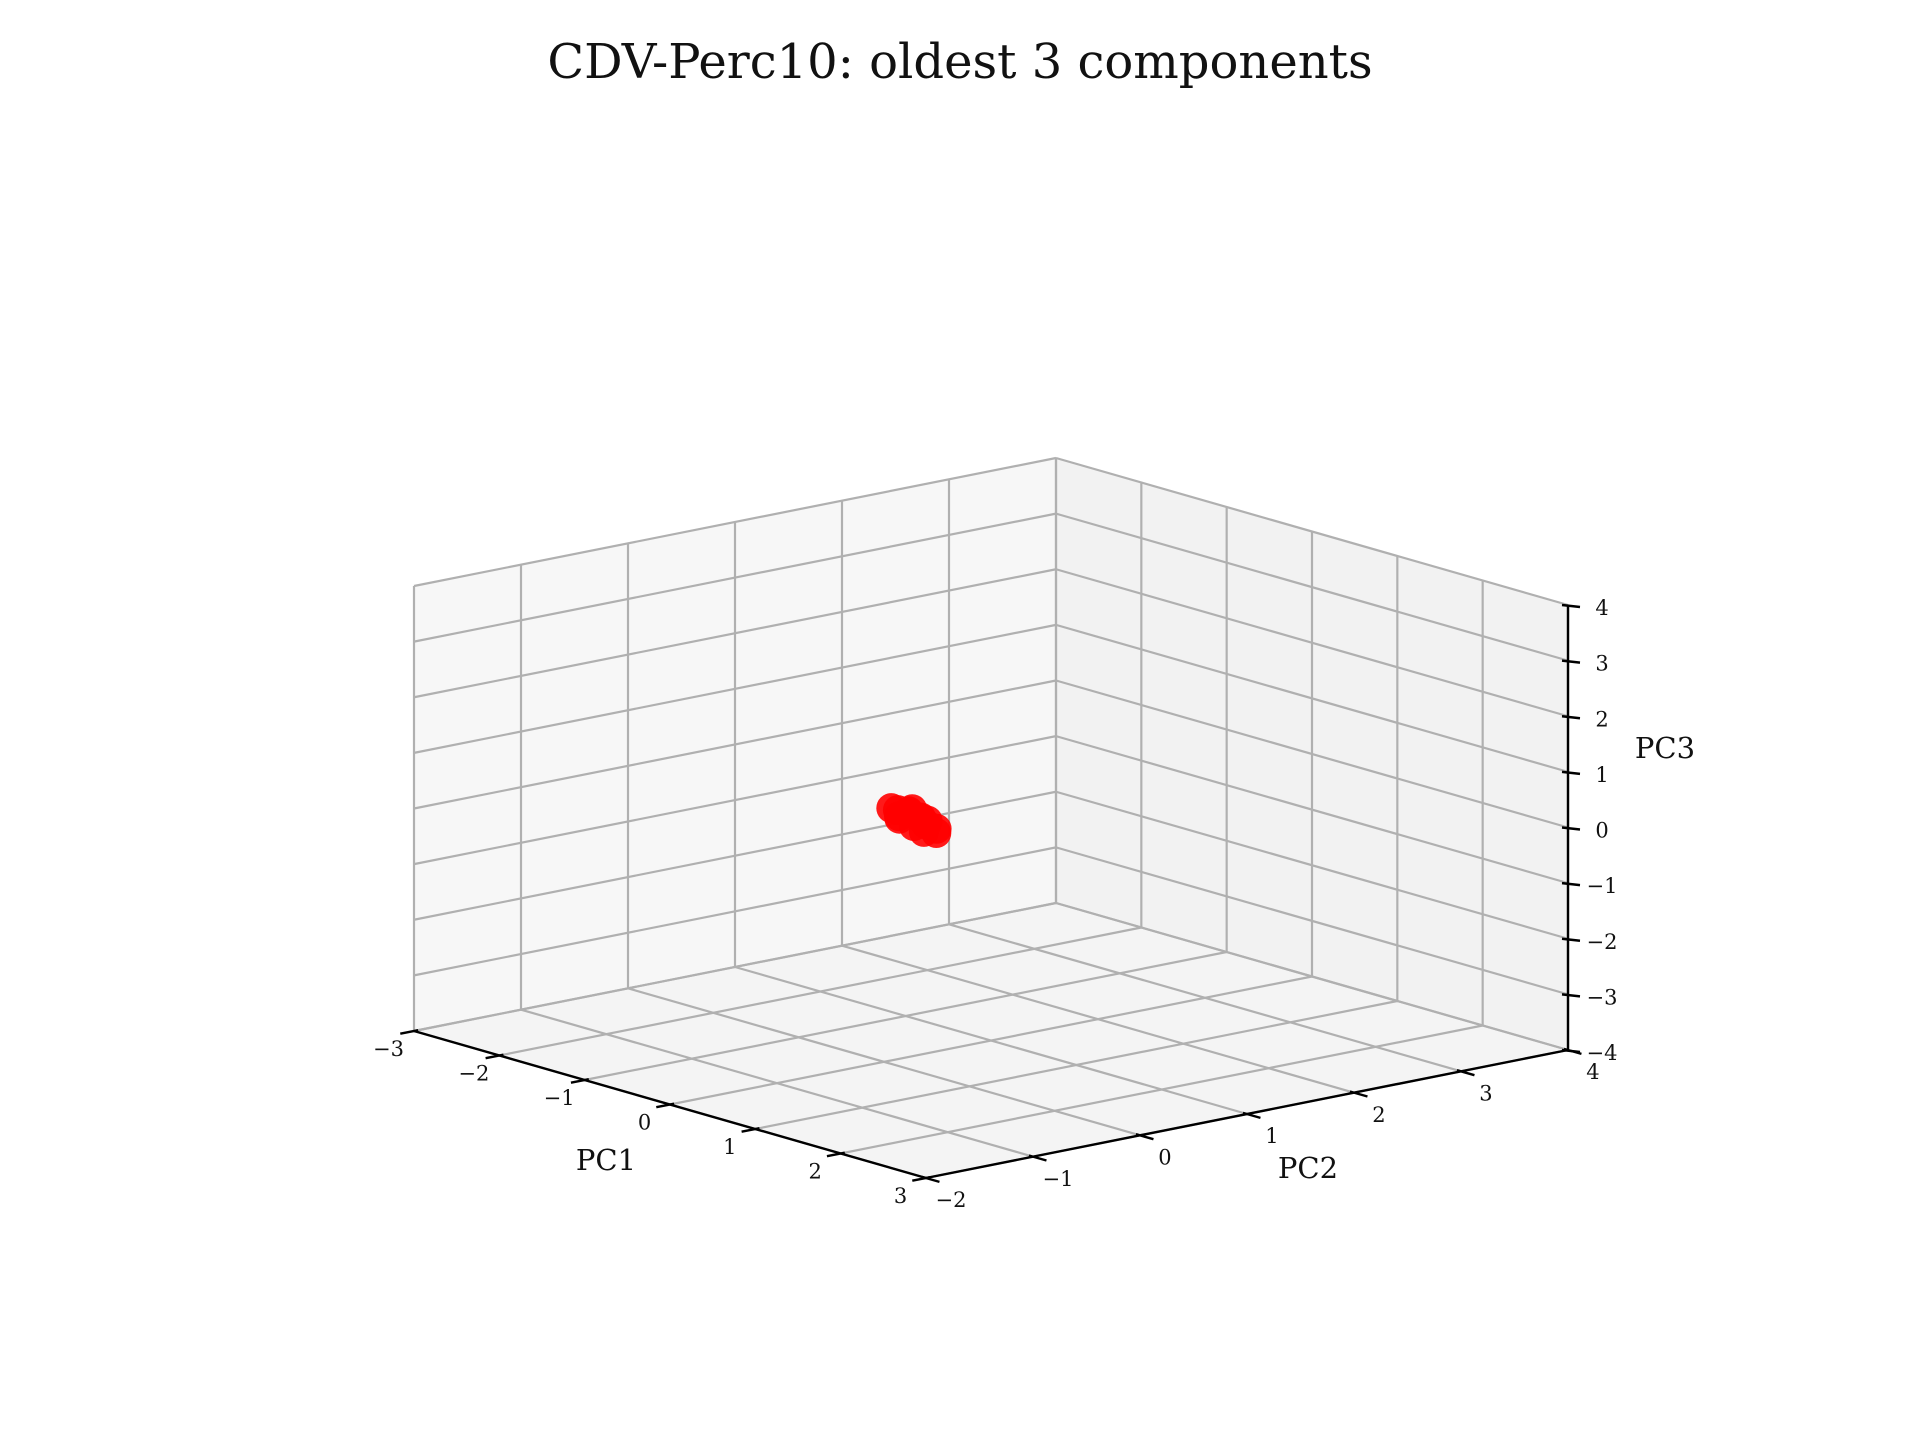  Describe the element at coordinates (388, 1049) in the screenshot. I see `x-tick-label: −3` at that location.